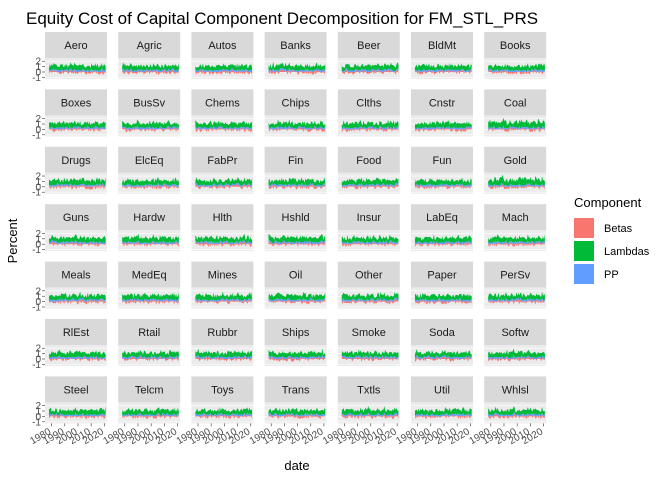 The height and width of the screenshot is (480, 672). What do you see at coordinates (222, 161) in the screenshot?
I see `facet-label: FabPr` at bounding box center [222, 161].